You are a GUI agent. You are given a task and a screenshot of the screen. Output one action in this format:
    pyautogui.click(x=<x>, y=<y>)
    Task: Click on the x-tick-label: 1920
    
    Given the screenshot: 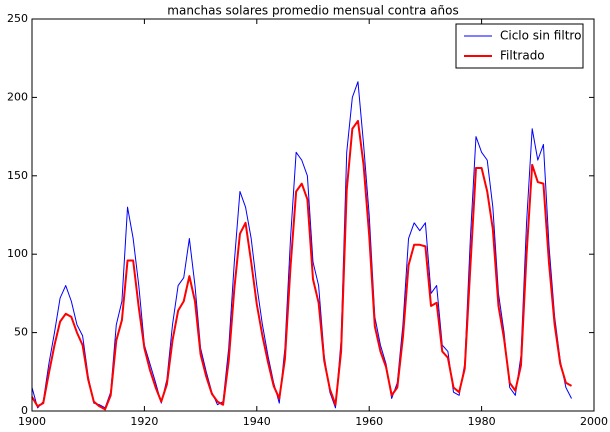 What is the action you would take?
    pyautogui.click(x=144, y=421)
    